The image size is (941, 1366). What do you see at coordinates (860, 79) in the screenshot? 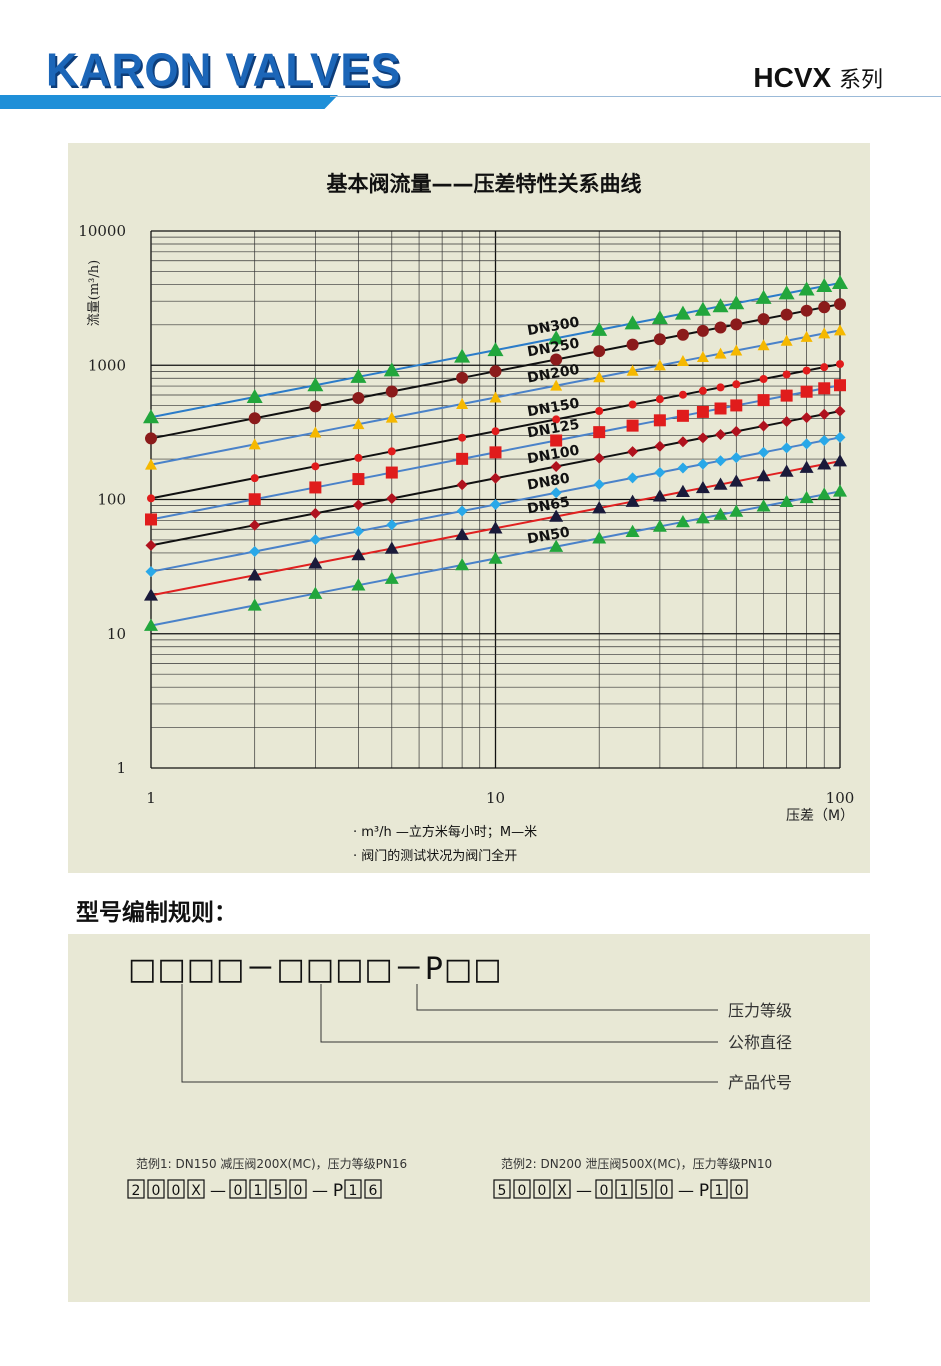
I see `series-suffix: 系列` at bounding box center [860, 79].